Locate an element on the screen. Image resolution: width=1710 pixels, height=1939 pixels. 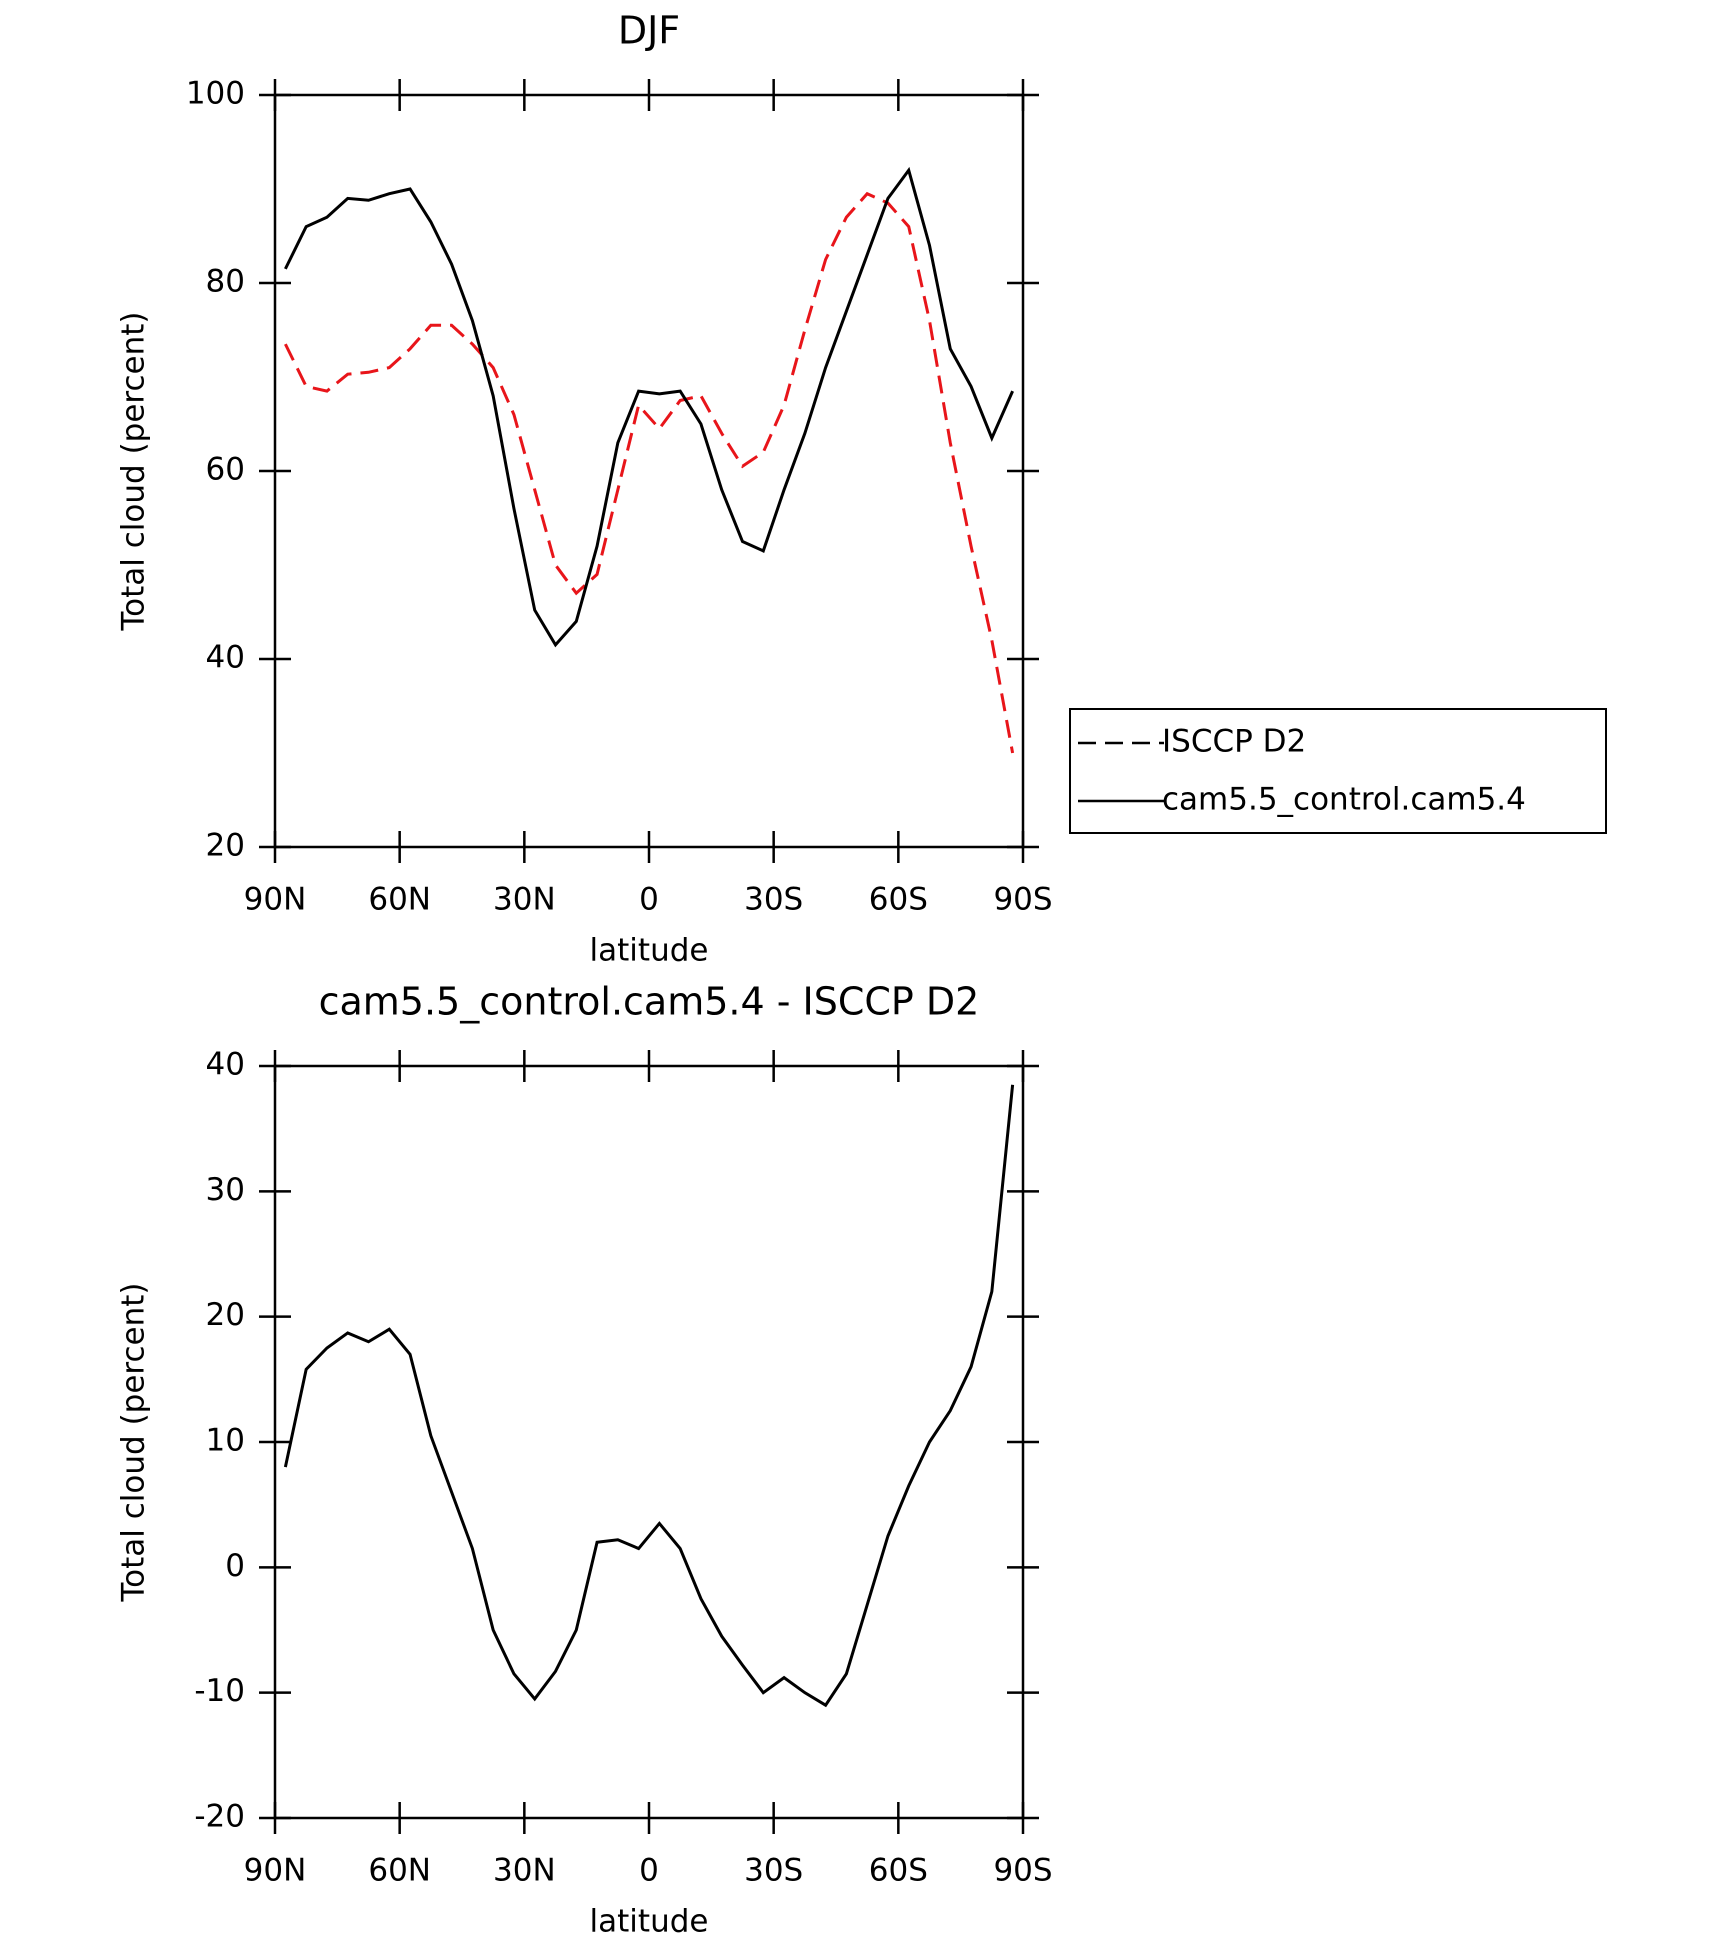
y-tick-label: 10 is located at coordinates (225, 1441).